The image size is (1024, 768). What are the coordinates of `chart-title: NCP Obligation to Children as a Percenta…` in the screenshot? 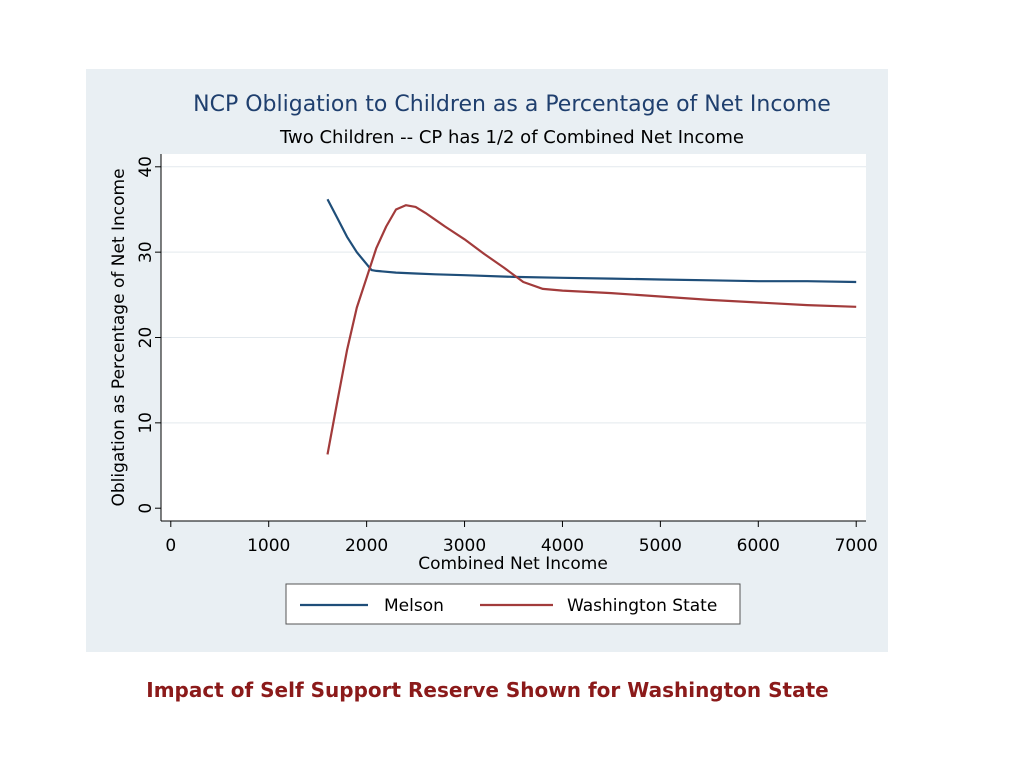 It's located at (512, 104).